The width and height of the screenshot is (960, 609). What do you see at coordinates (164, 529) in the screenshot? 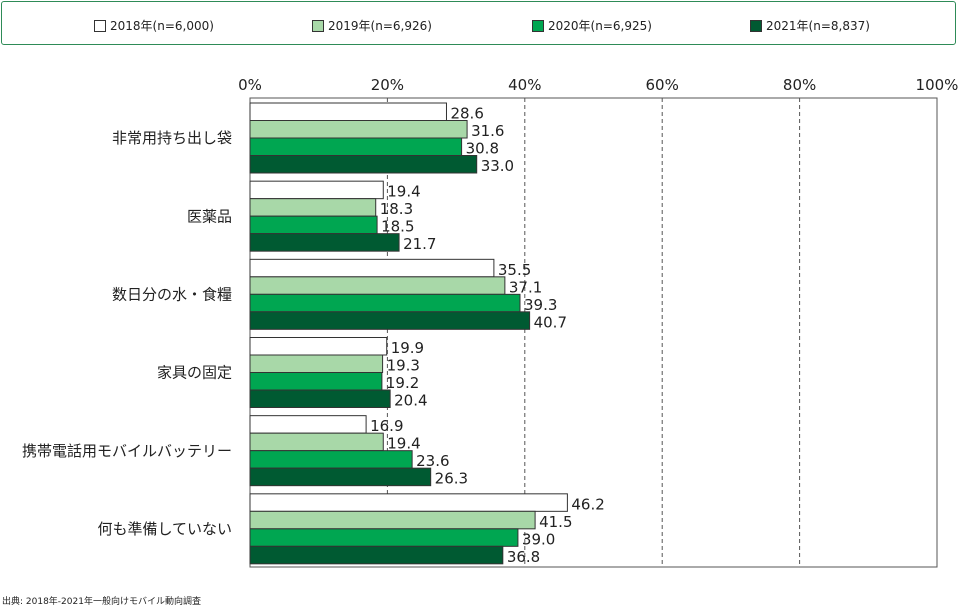
I see `category-label: 何も準備していない` at bounding box center [164, 529].